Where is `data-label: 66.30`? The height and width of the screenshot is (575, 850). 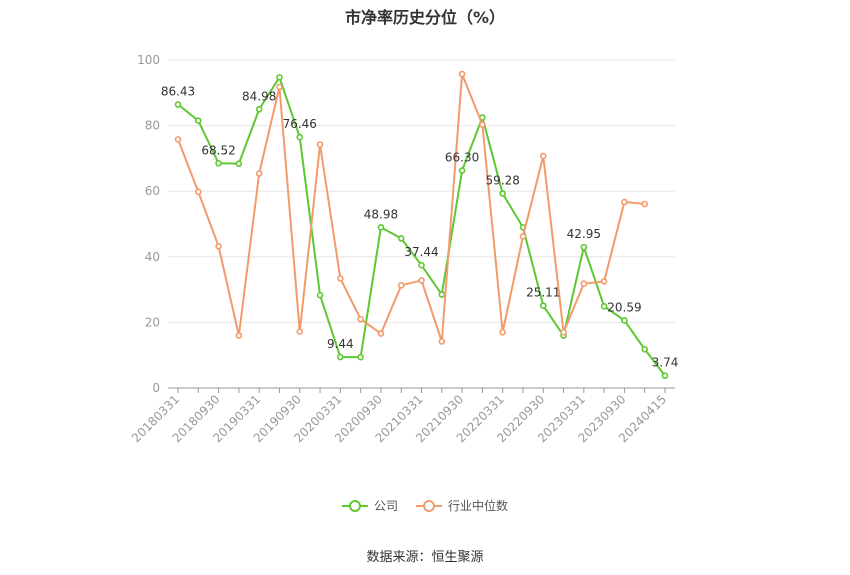
data-label: 66.30 is located at coordinates (462, 158).